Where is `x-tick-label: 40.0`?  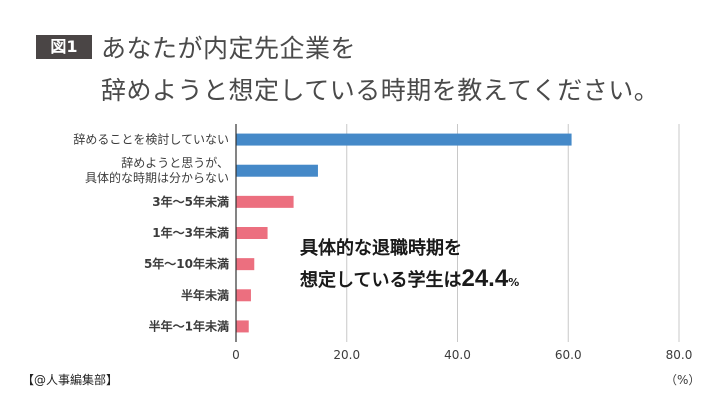 x-tick-label: 40.0 is located at coordinates (457, 355).